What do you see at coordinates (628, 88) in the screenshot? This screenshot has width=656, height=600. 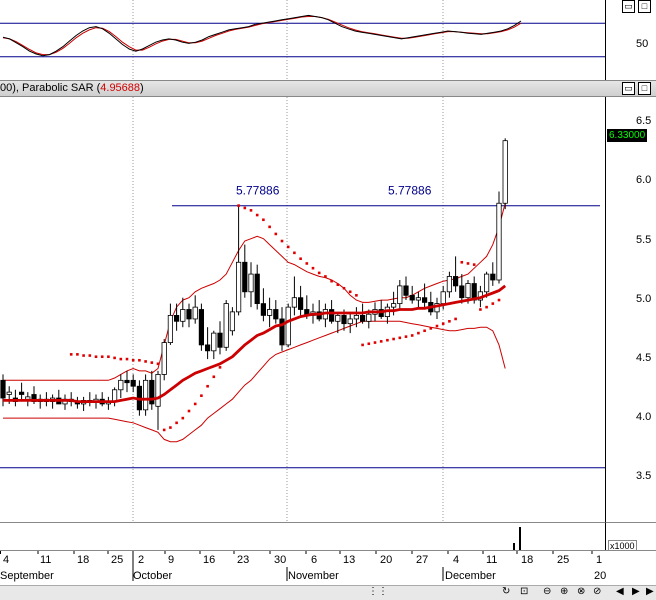 I see `restore-window-button: ▭` at bounding box center [628, 88].